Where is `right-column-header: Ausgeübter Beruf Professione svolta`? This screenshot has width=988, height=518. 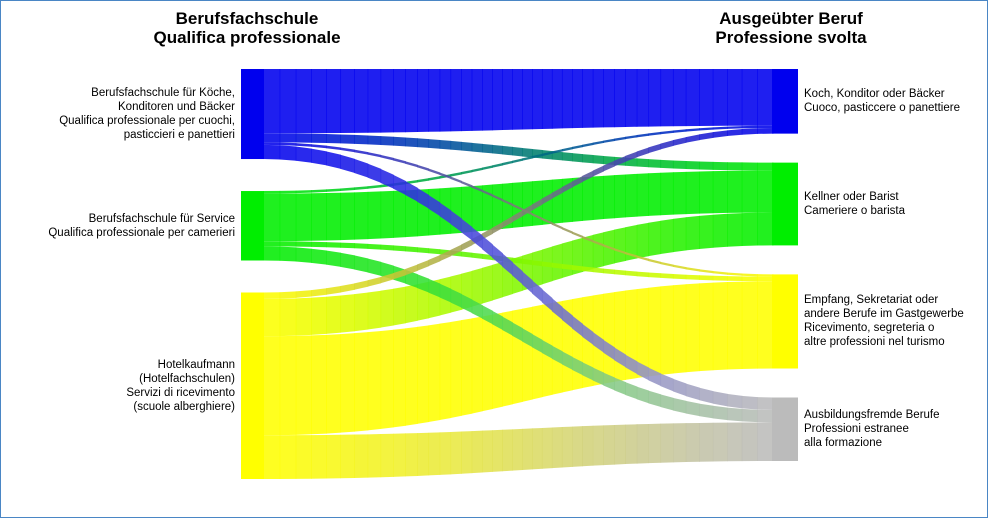 right-column-header: Ausgeübter Beruf Professione svolta is located at coordinates (791, 28).